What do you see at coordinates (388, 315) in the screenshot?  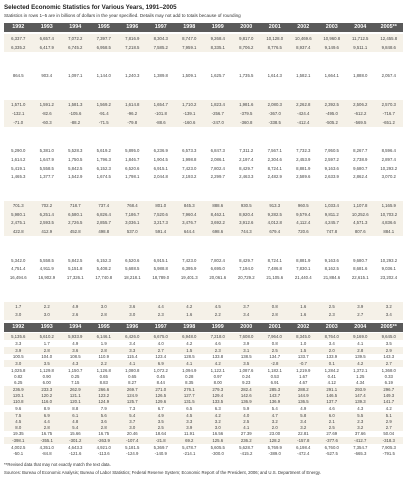 I see `table-cell: 3.4` at bounding box center [388, 315].